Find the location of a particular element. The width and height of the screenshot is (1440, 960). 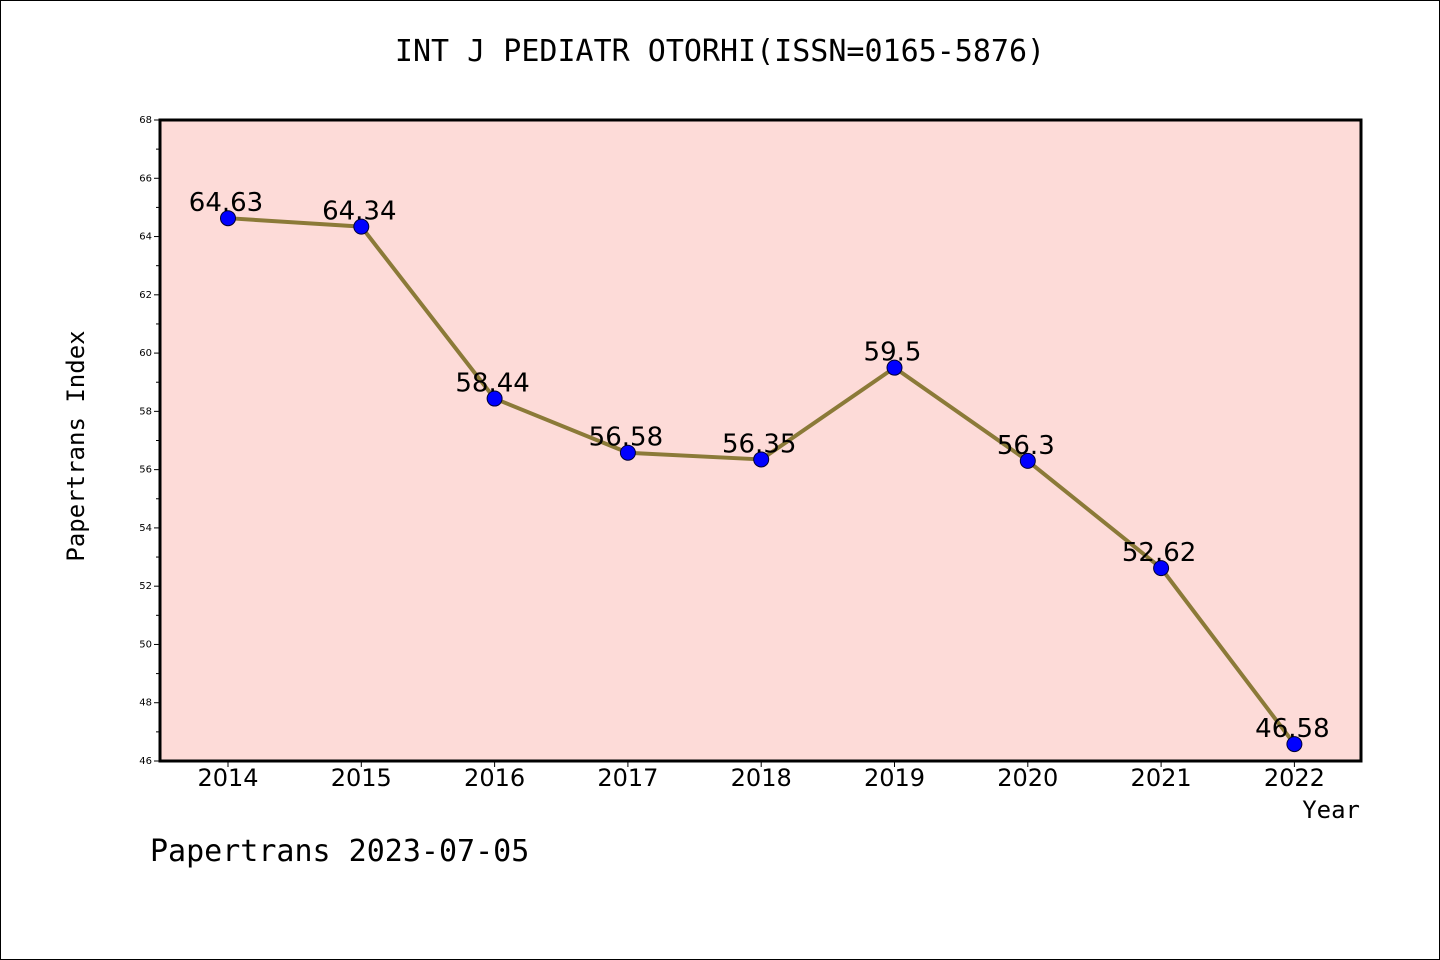

x-tick-label: 2017 is located at coordinates (627, 778).